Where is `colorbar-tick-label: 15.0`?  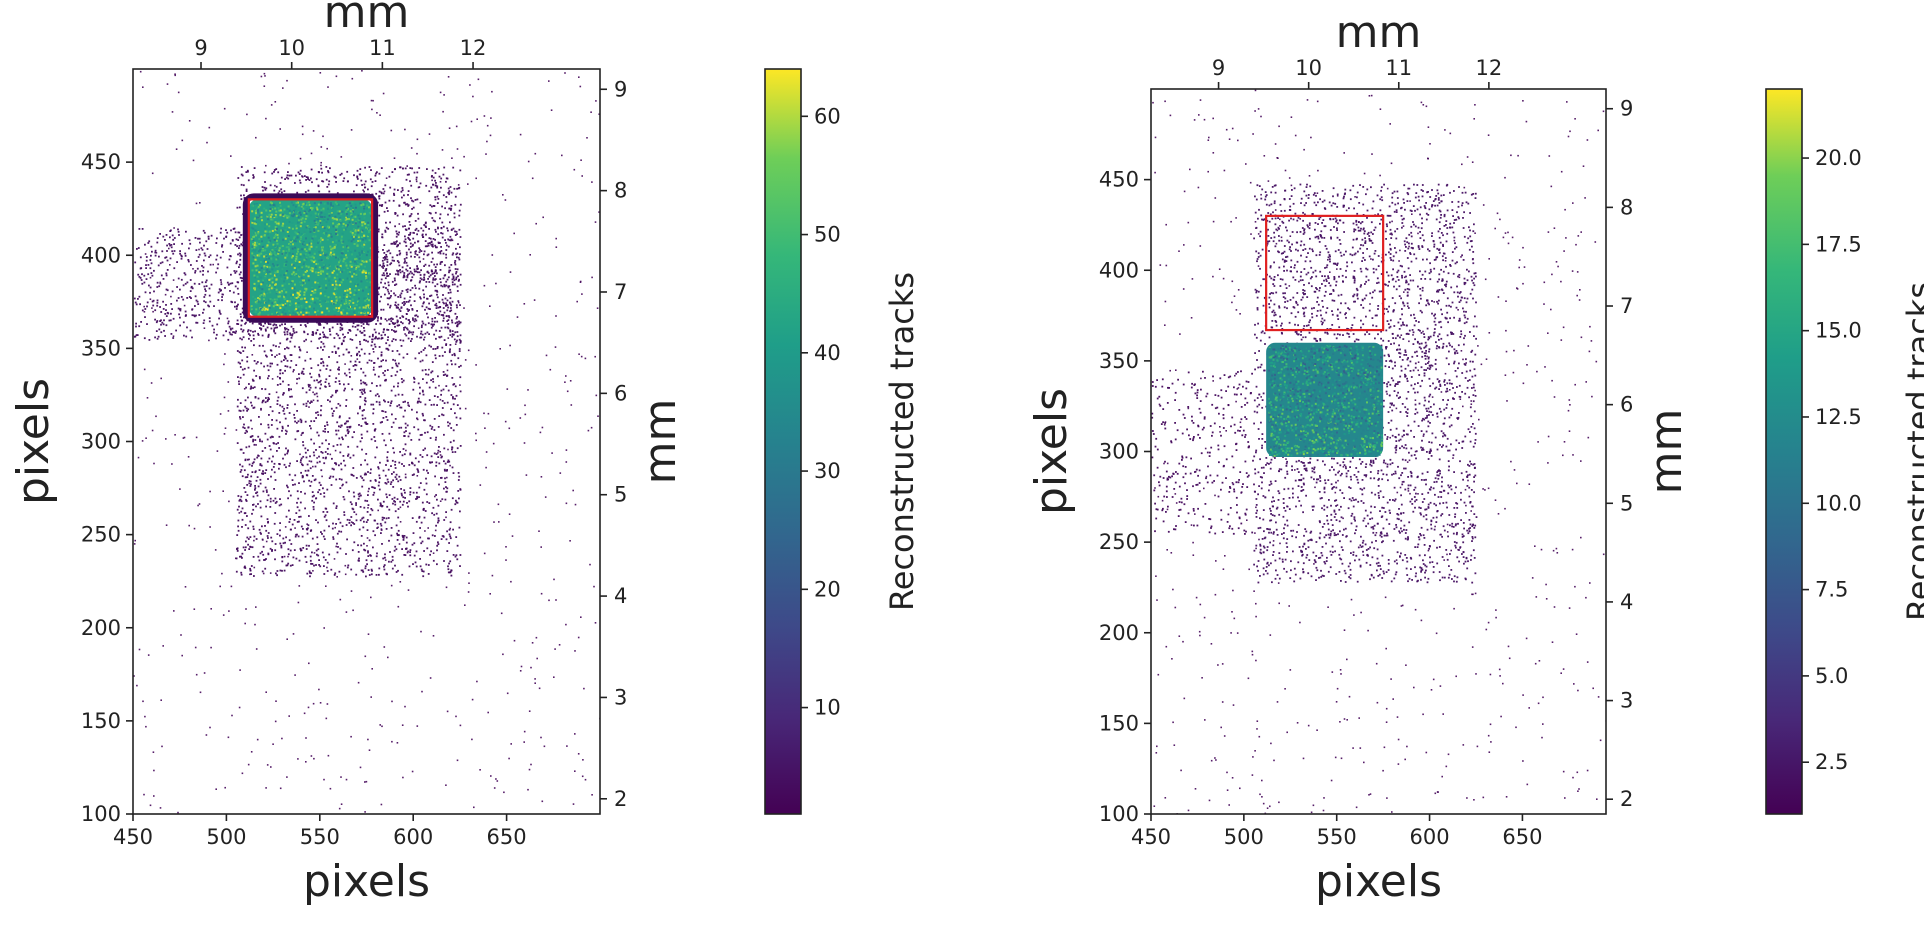
colorbar-tick-label: 15.0 is located at coordinates (1838, 331).